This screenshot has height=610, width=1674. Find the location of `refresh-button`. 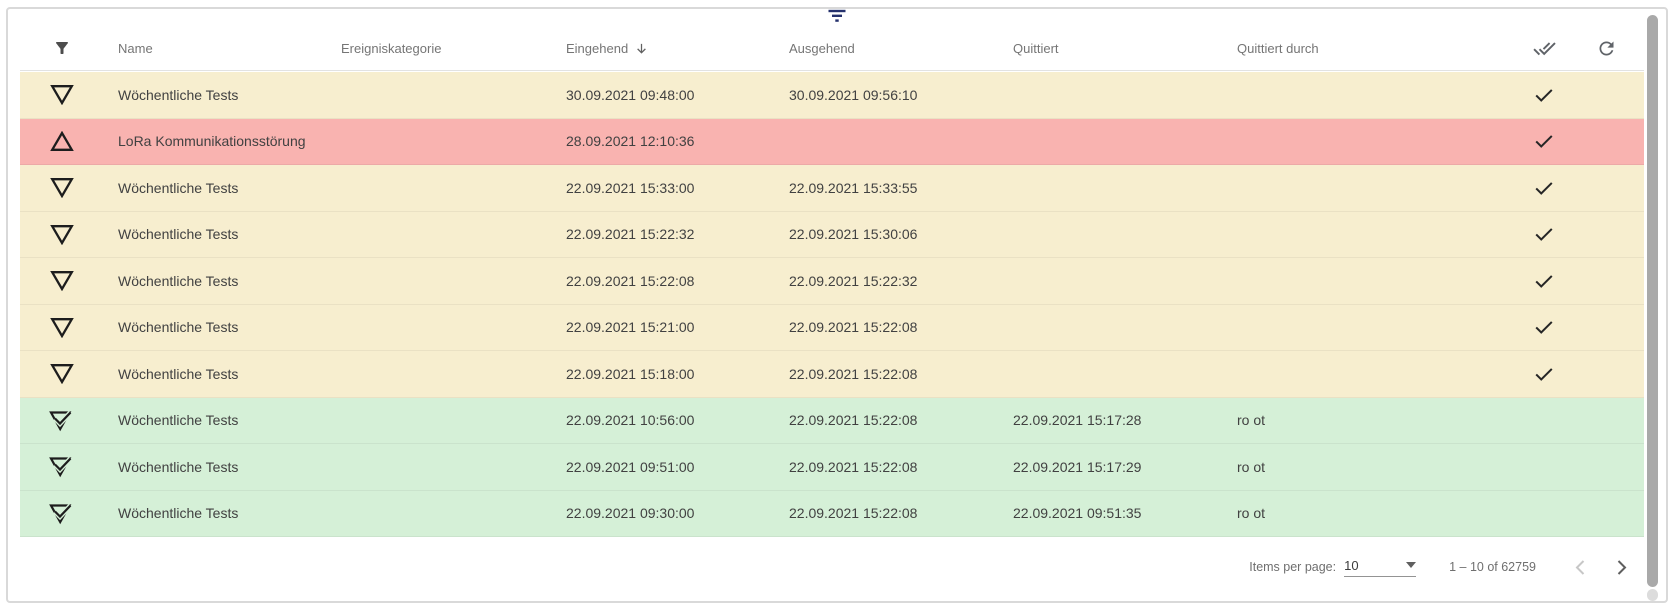

refresh-button is located at coordinates (1606, 48).